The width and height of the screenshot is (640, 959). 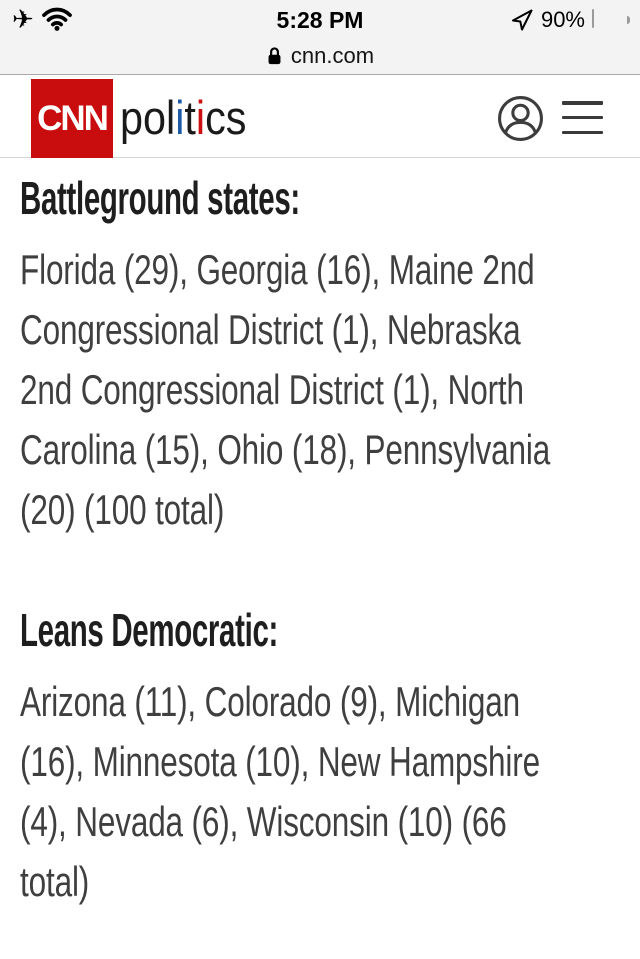 What do you see at coordinates (148, 117) in the screenshot?
I see `wordmark-segment: pol` at bounding box center [148, 117].